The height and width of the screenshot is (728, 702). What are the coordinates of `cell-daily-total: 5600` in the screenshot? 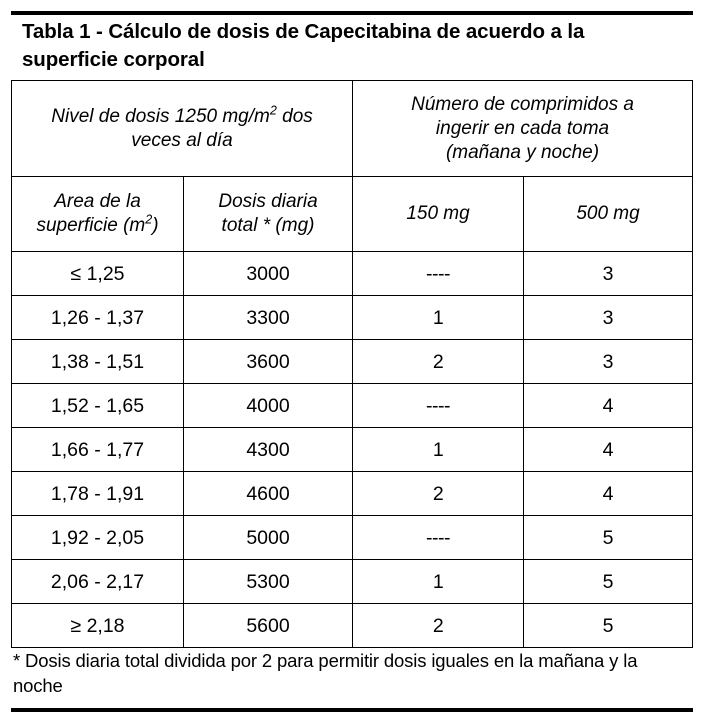 It's located at (268, 625).